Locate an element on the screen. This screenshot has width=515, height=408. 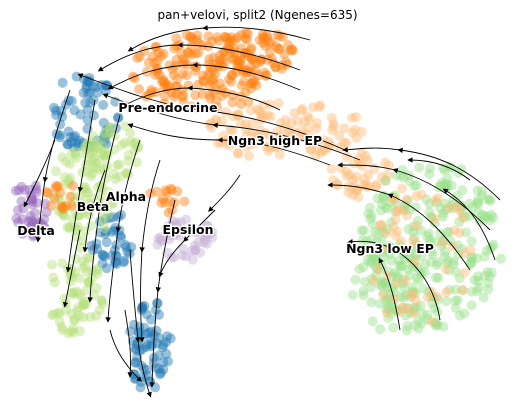
cluster-label-alpha: Alpha is located at coordinates (126, 196).